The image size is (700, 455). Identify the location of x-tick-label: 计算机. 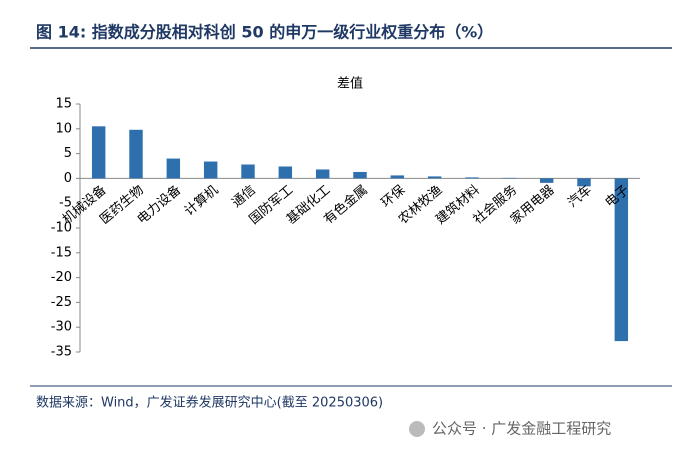
(202, 201).